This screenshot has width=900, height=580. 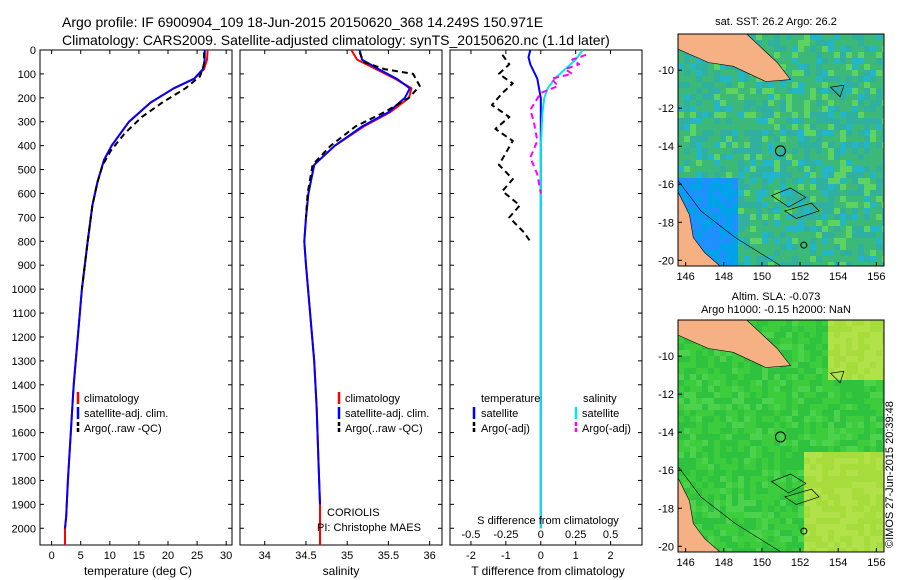 I want to click on map-y-tick-label: -10, so click(x=666, y=357).